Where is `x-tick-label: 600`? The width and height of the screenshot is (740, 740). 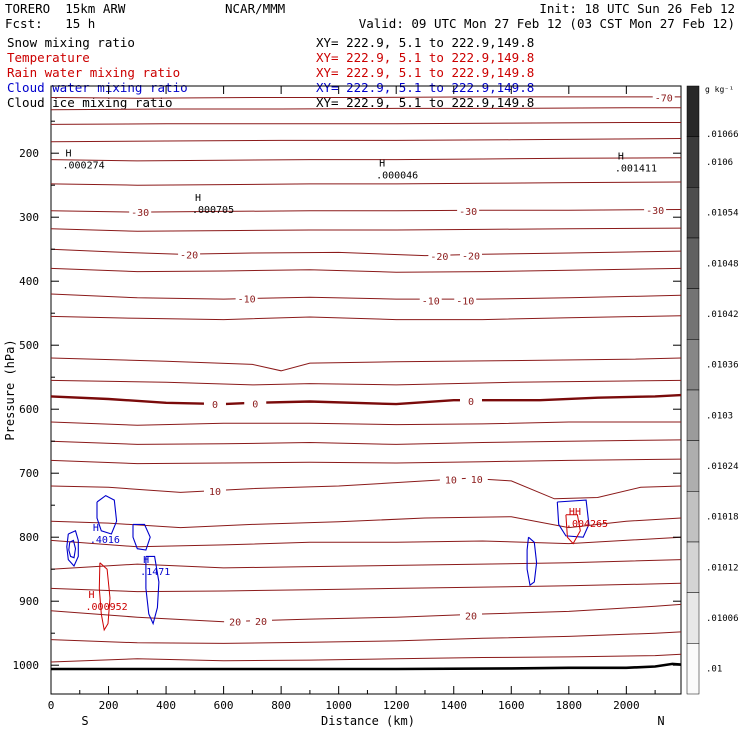 x-tick-label: 600 is located at coordinates (224, 705).